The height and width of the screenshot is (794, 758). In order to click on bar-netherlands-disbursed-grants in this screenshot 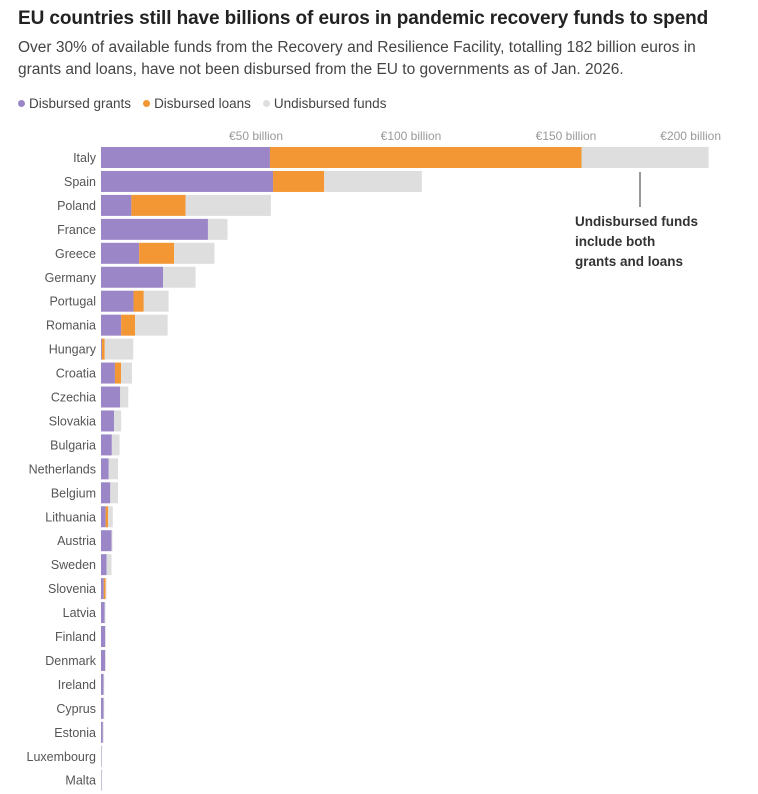, I will do `click(105, 469)`.